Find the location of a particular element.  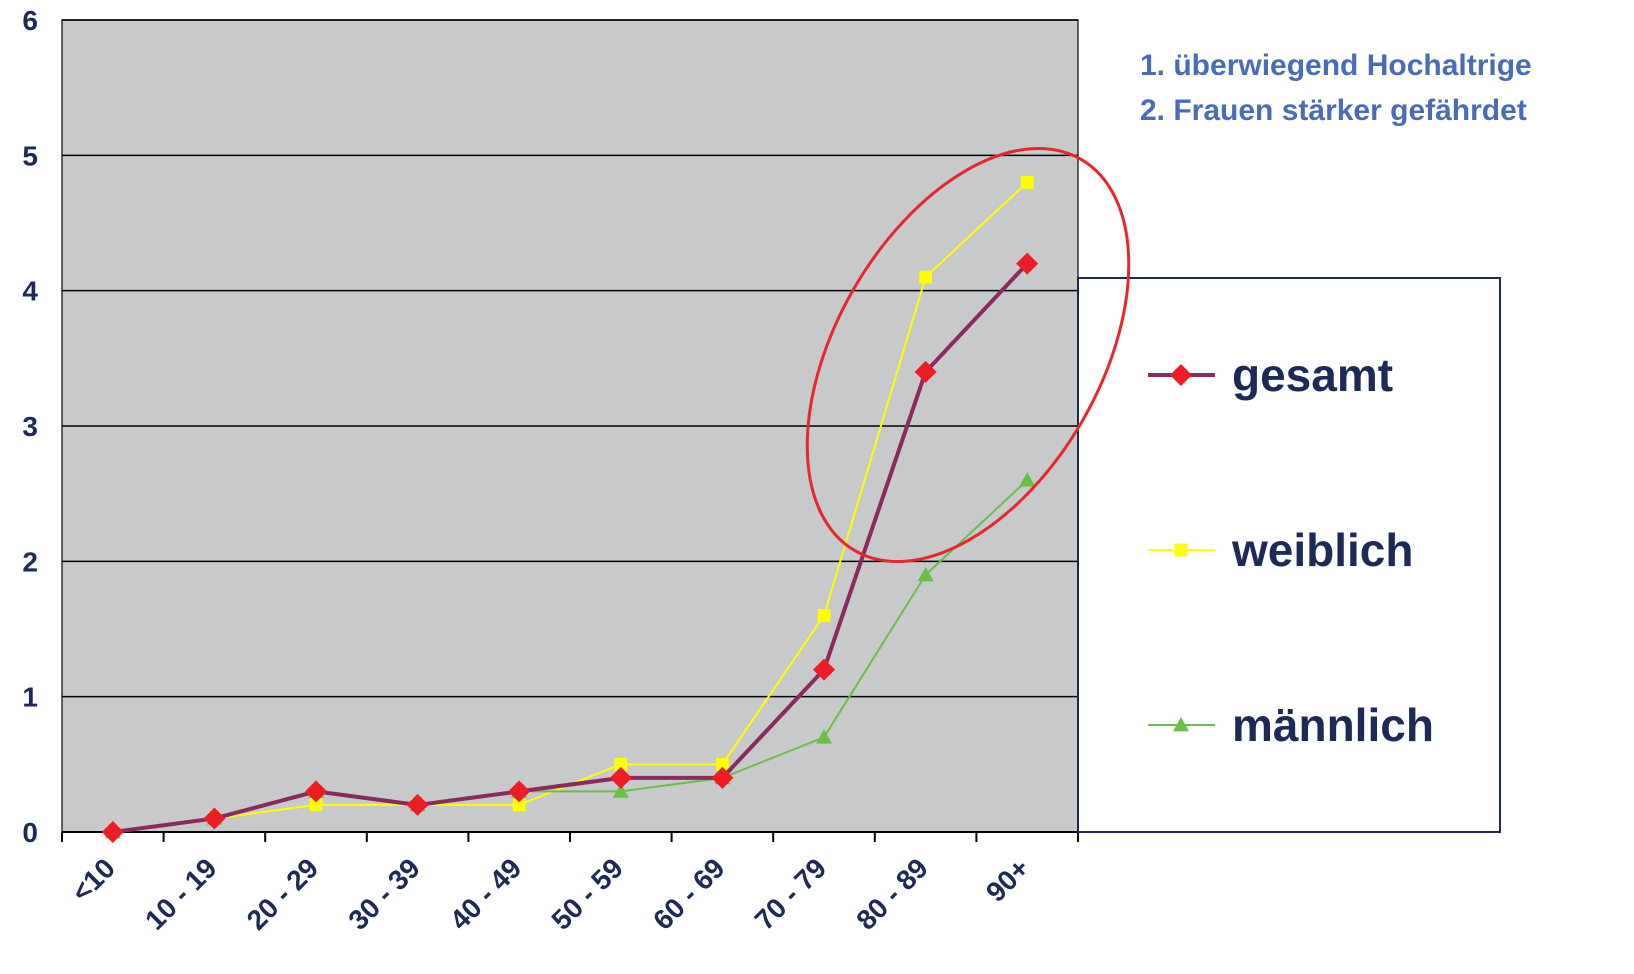

legend-box is located at coordinates (1289, 555).